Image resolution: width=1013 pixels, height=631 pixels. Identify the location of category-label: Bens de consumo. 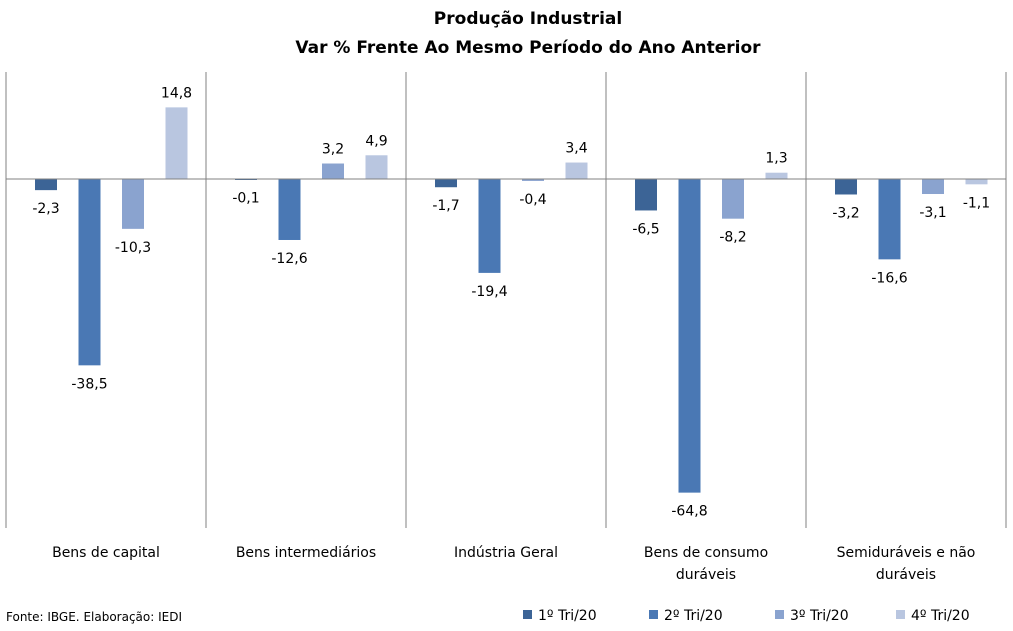
(706, 553).